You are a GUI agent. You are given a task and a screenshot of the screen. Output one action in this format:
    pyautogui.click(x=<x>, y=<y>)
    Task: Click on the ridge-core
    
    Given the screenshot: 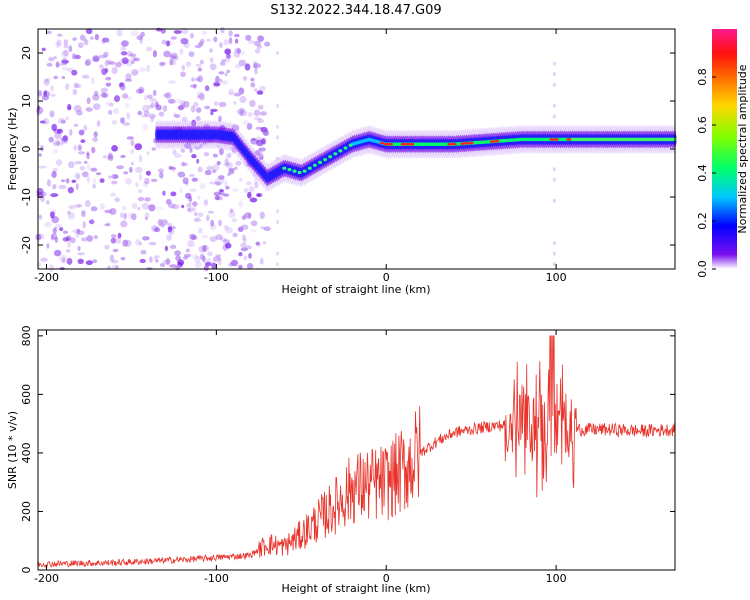 What is the action you would take?
    pyautogui.click(x=335, y=154)
    